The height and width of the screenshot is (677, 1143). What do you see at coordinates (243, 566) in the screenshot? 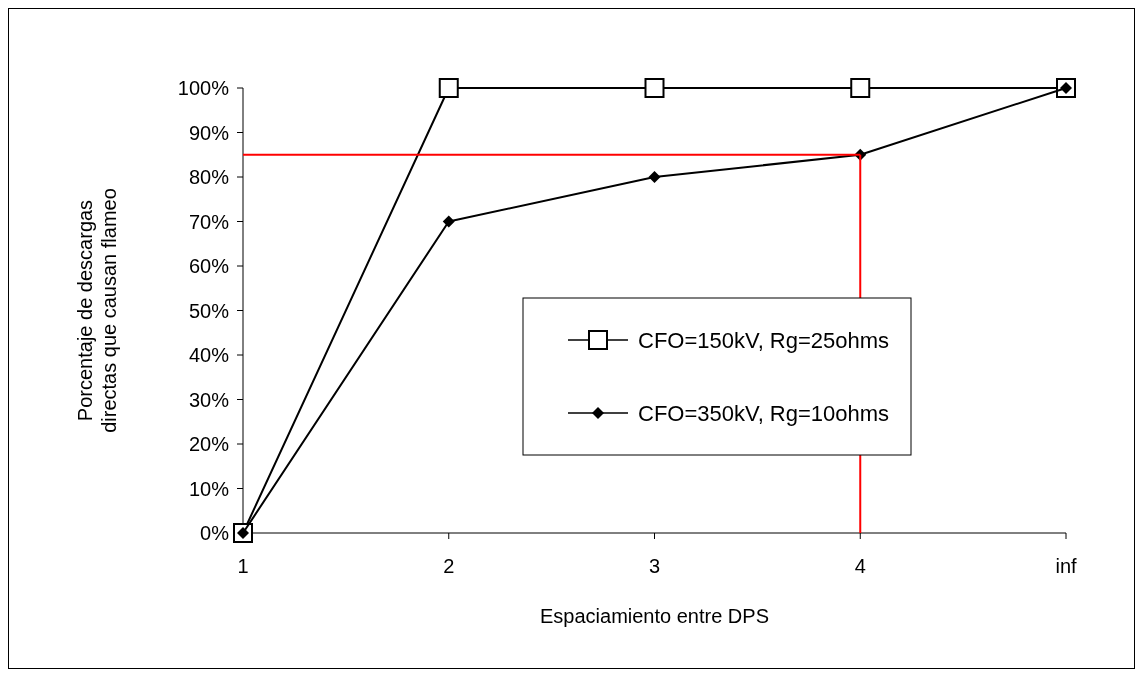
I see `x-tick-label: 1` at bounding box center [243, 566].